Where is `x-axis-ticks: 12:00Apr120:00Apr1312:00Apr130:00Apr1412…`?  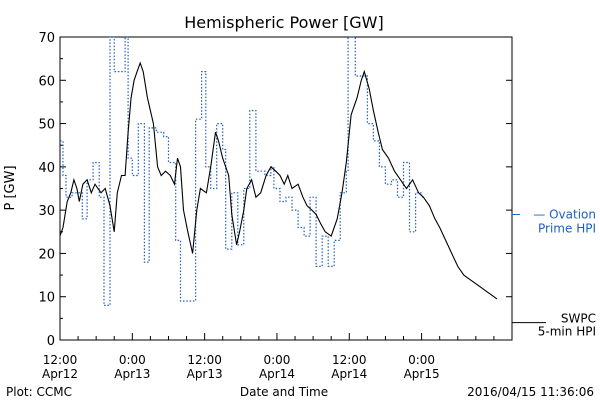 x-axis-ticks: 12:00Apr120:00Apr1312:00Apr130:00Apr1412… is located at coordinates (277, 357).